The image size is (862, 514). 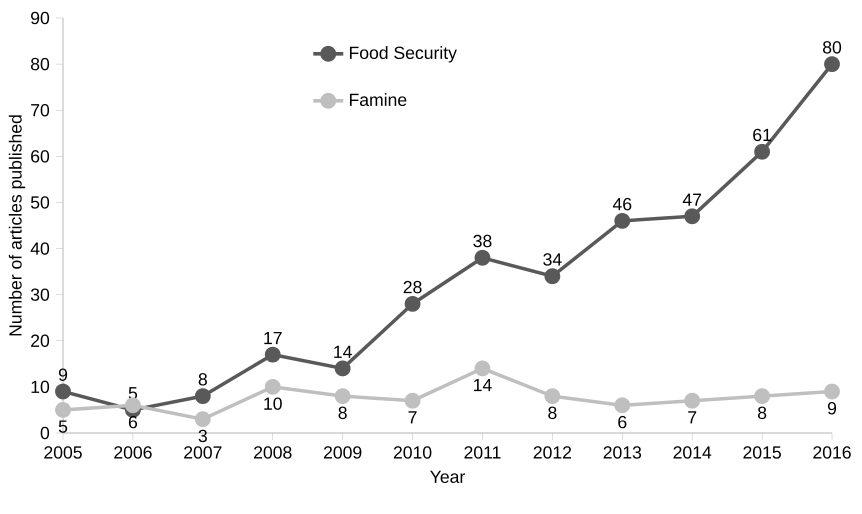 I want to click on y-axis-title: Number of articles published, so click(x=17, y=225).